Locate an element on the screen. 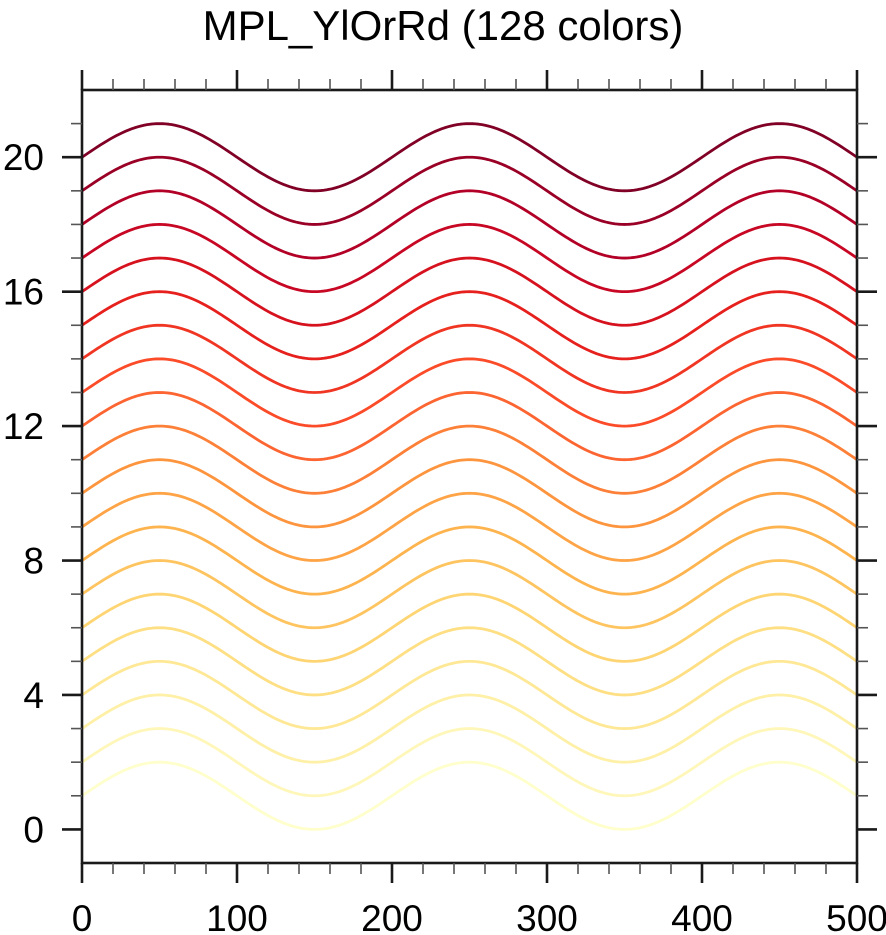 The image size is (886, 935). y-tick-label: 16 is located at coordinates (23, 292).